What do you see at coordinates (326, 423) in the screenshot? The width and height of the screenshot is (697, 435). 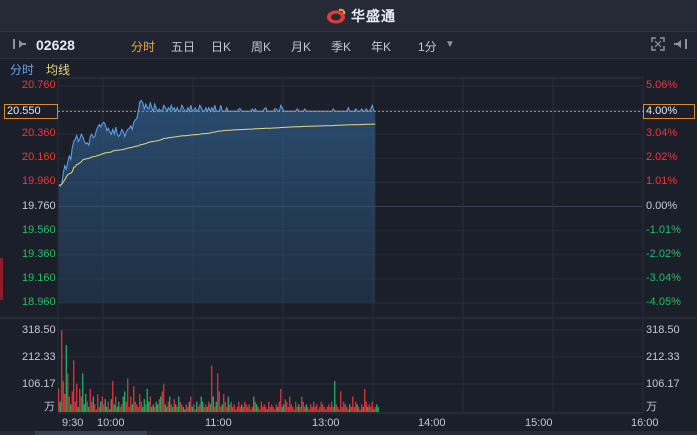 I see `x-tick: 13:00` at bounding box center [326, 423].